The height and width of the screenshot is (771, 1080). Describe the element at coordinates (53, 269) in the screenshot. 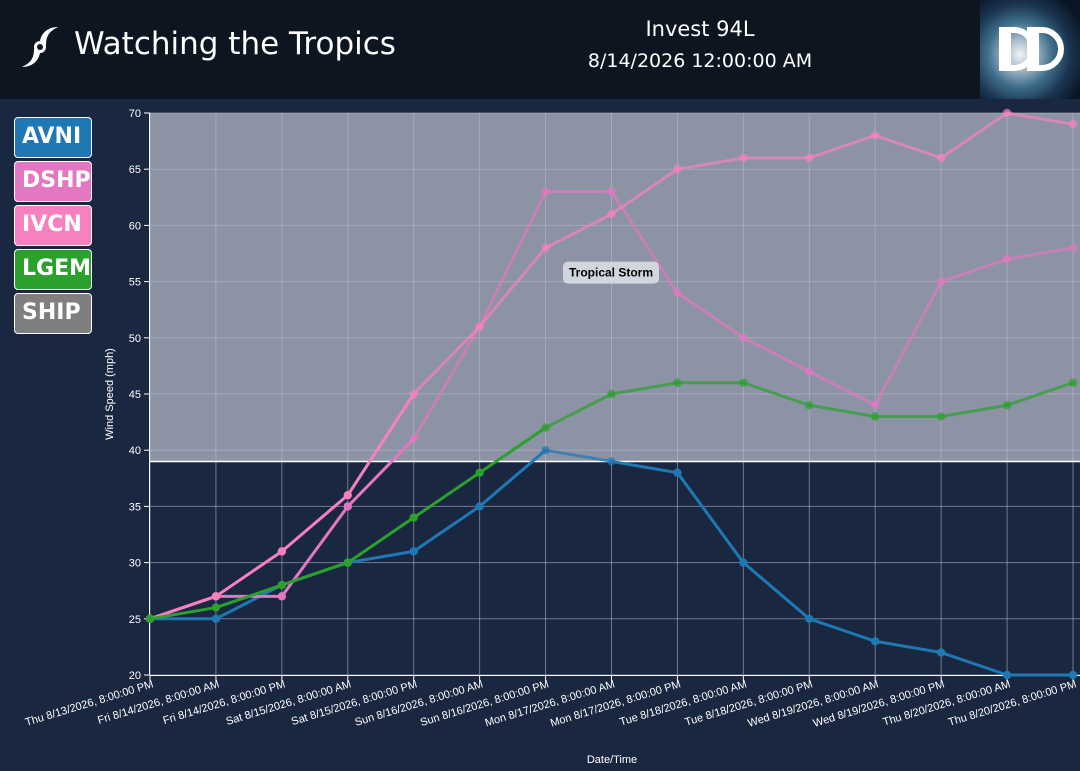

I see `legend-button-lgem: LGEM` at that location.